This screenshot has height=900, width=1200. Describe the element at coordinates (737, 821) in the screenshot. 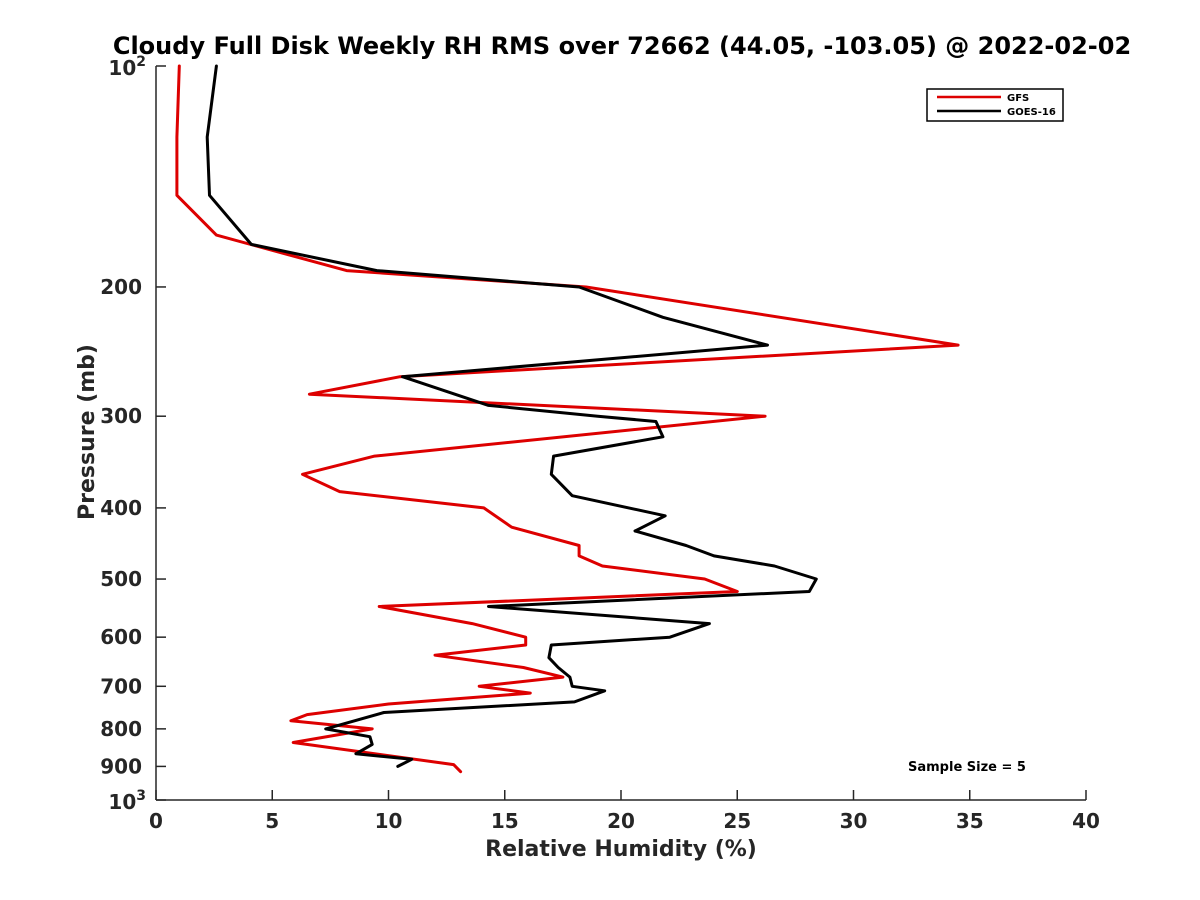

I see `x-tick-label: 25` at that location.